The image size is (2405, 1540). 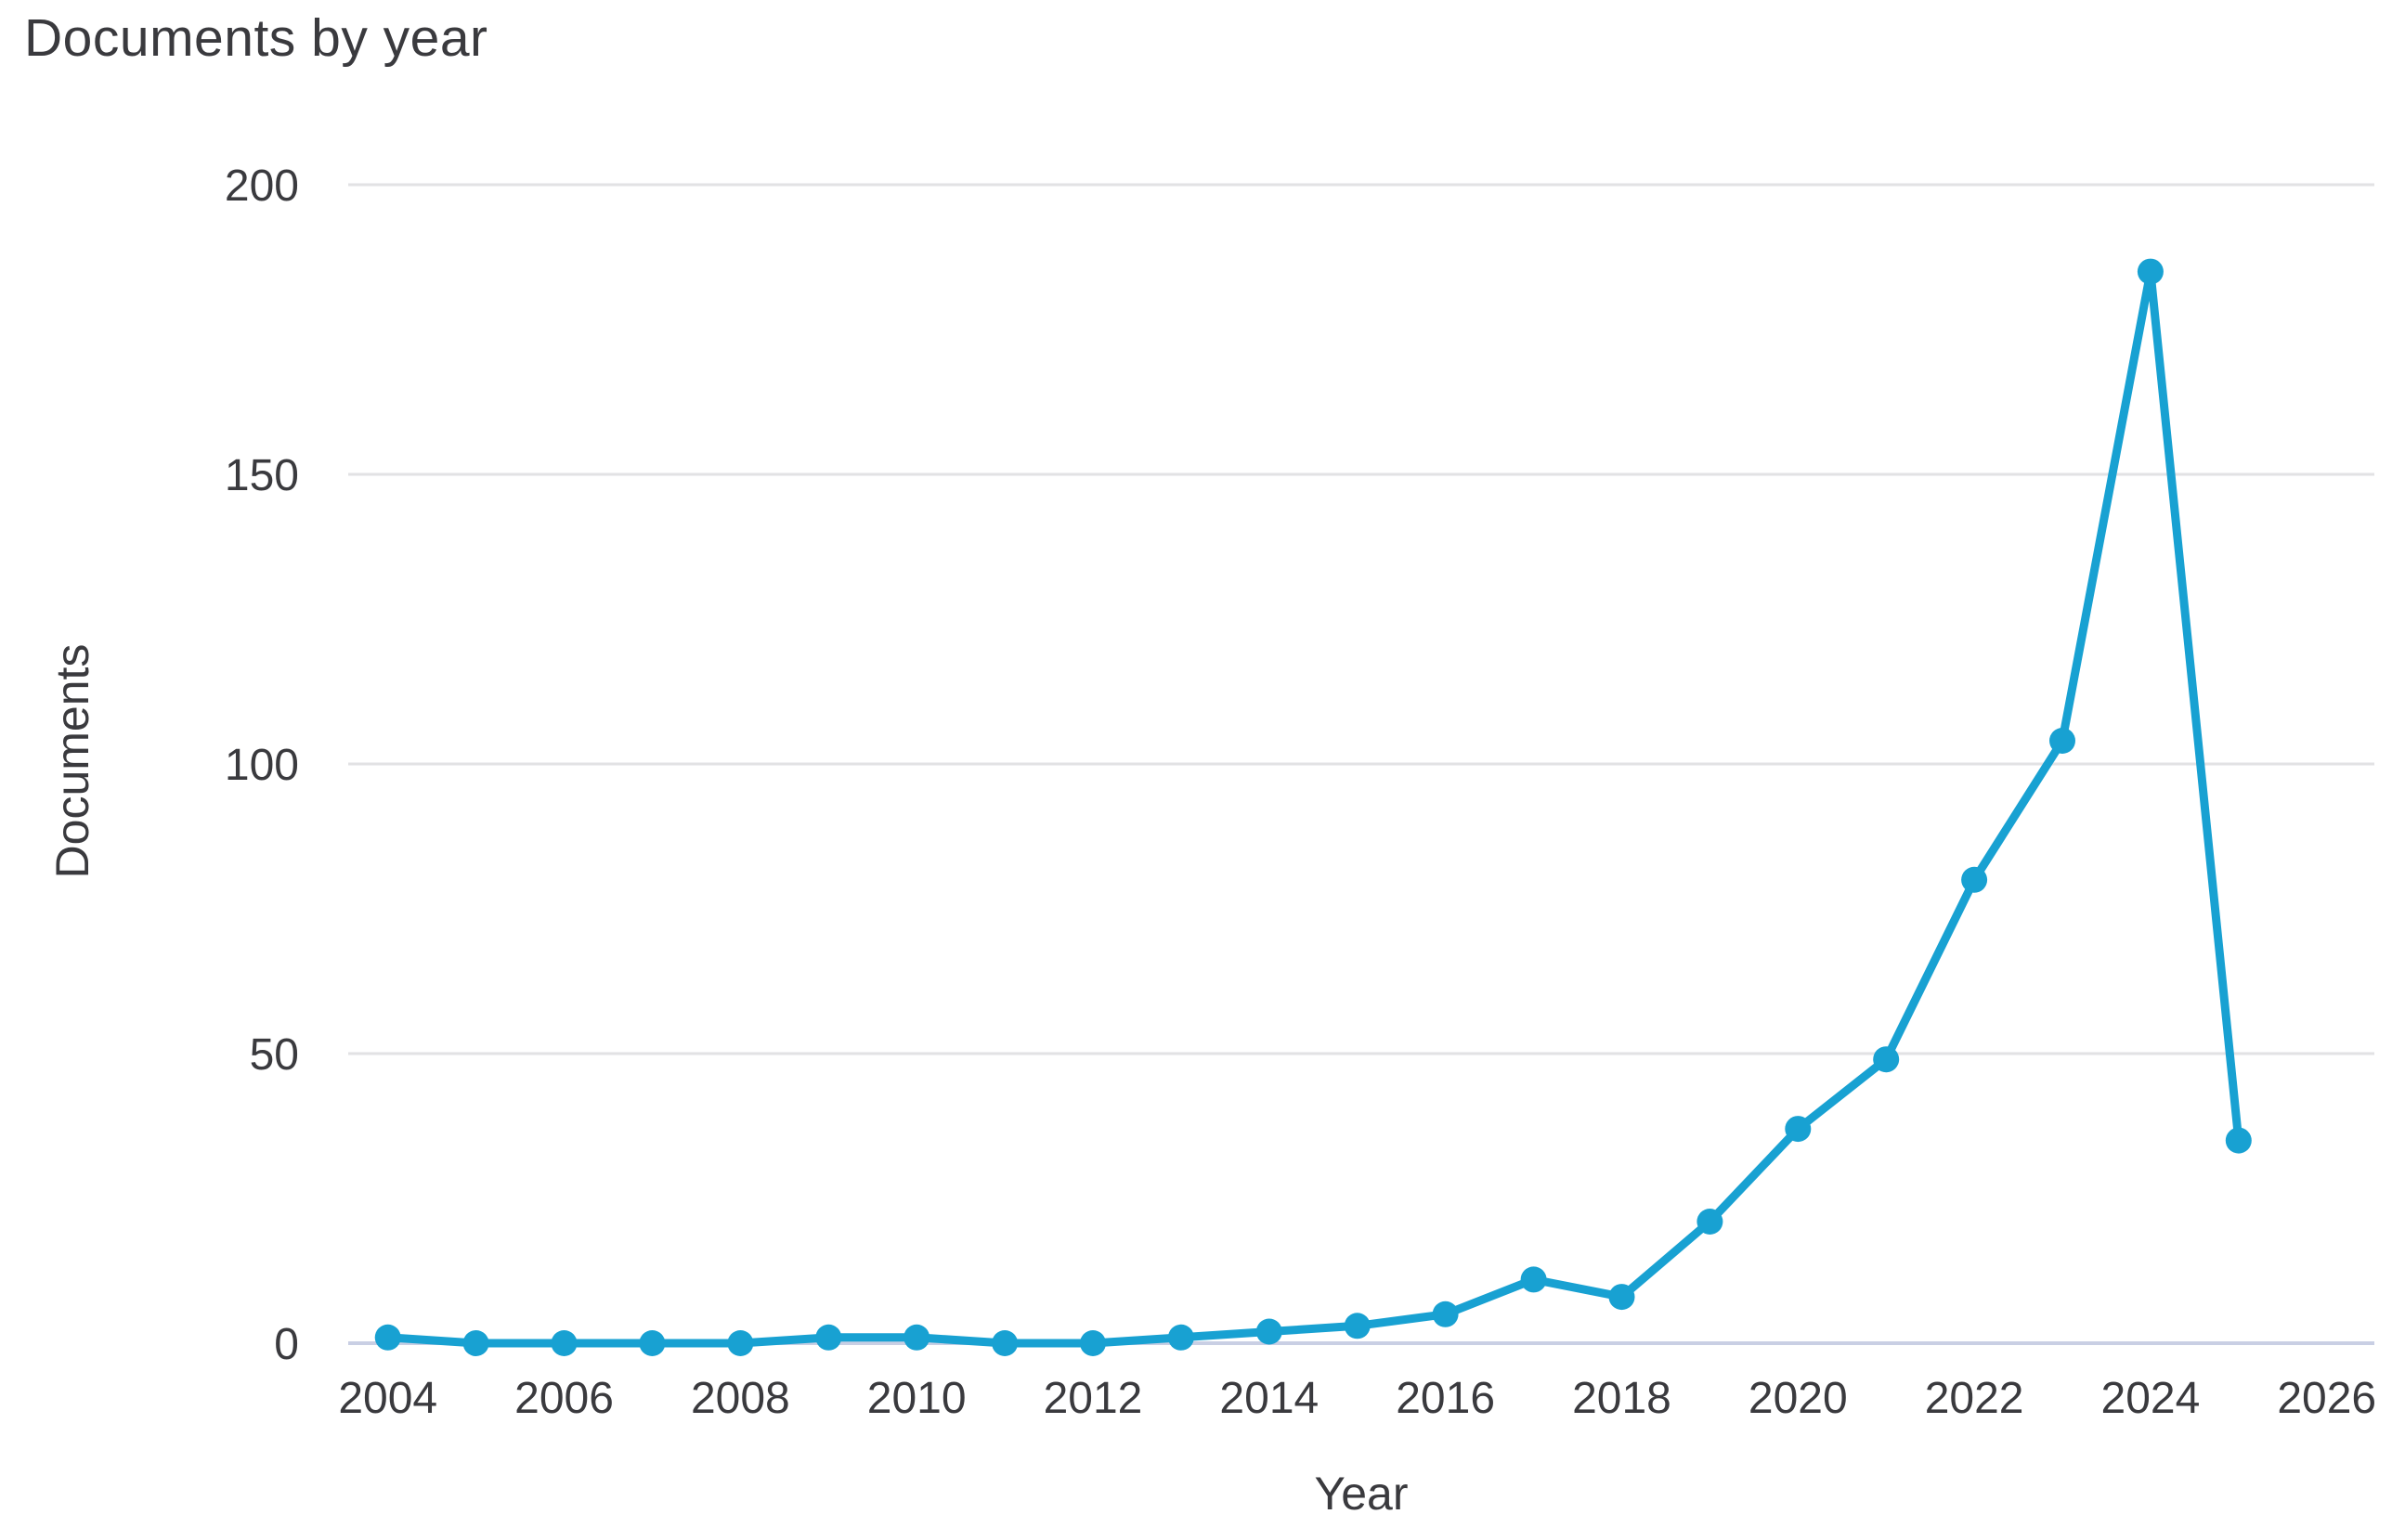 What do you see at coordinates (1974, 1398) in the screenshot?
I see `x-tick-label: 2022` at bounding box center [1974, 1398].